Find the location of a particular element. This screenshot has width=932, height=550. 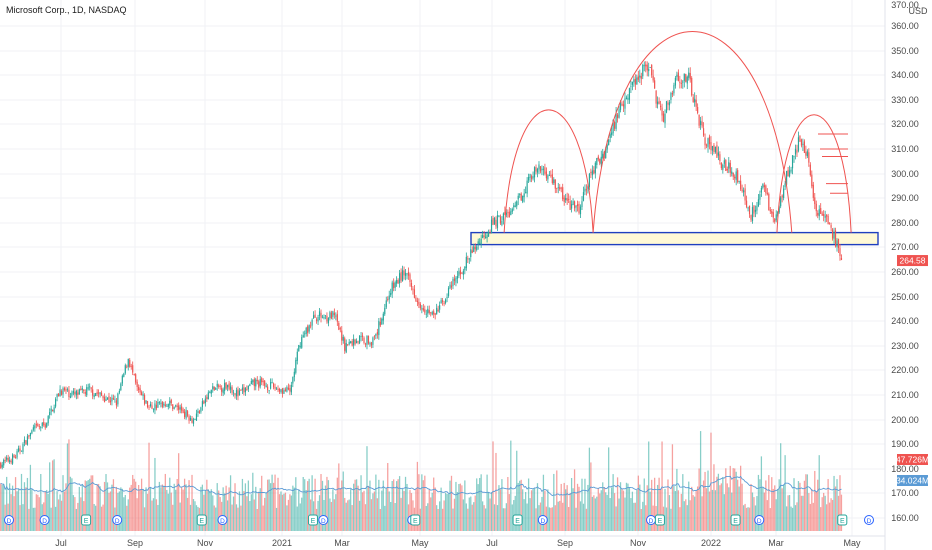

time-axis: Jul Sep Nov 2021 Mar May Jul Sep Nov 2022 Mar May is located at coordinates (442, 541).